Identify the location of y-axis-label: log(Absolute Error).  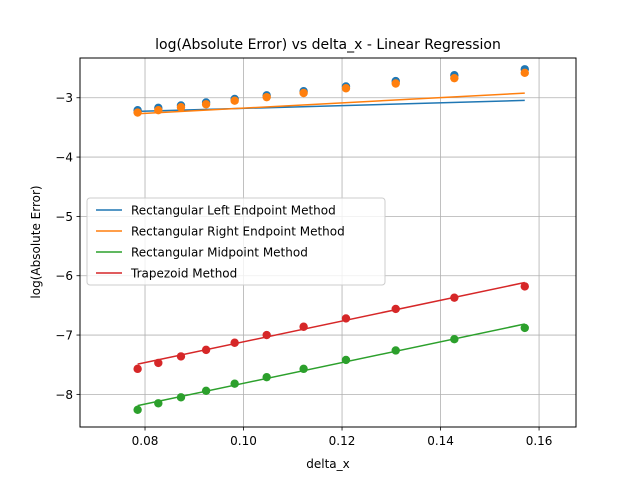
(36, 241).